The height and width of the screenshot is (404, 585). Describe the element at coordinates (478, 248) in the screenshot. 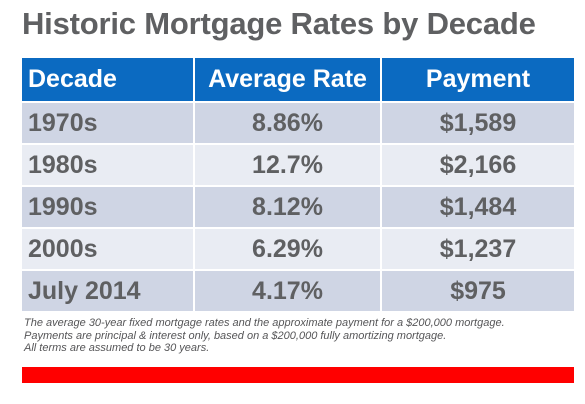

I see `payment-cell: $1,237` at that location.